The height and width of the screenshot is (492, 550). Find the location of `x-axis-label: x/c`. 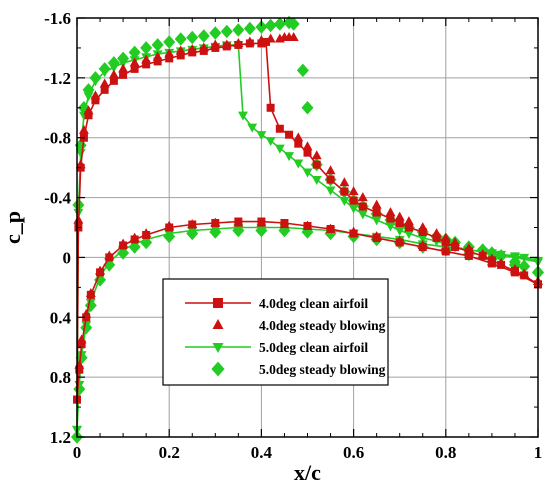

x-axis-label: x/c is located at coordinates (307, 472).